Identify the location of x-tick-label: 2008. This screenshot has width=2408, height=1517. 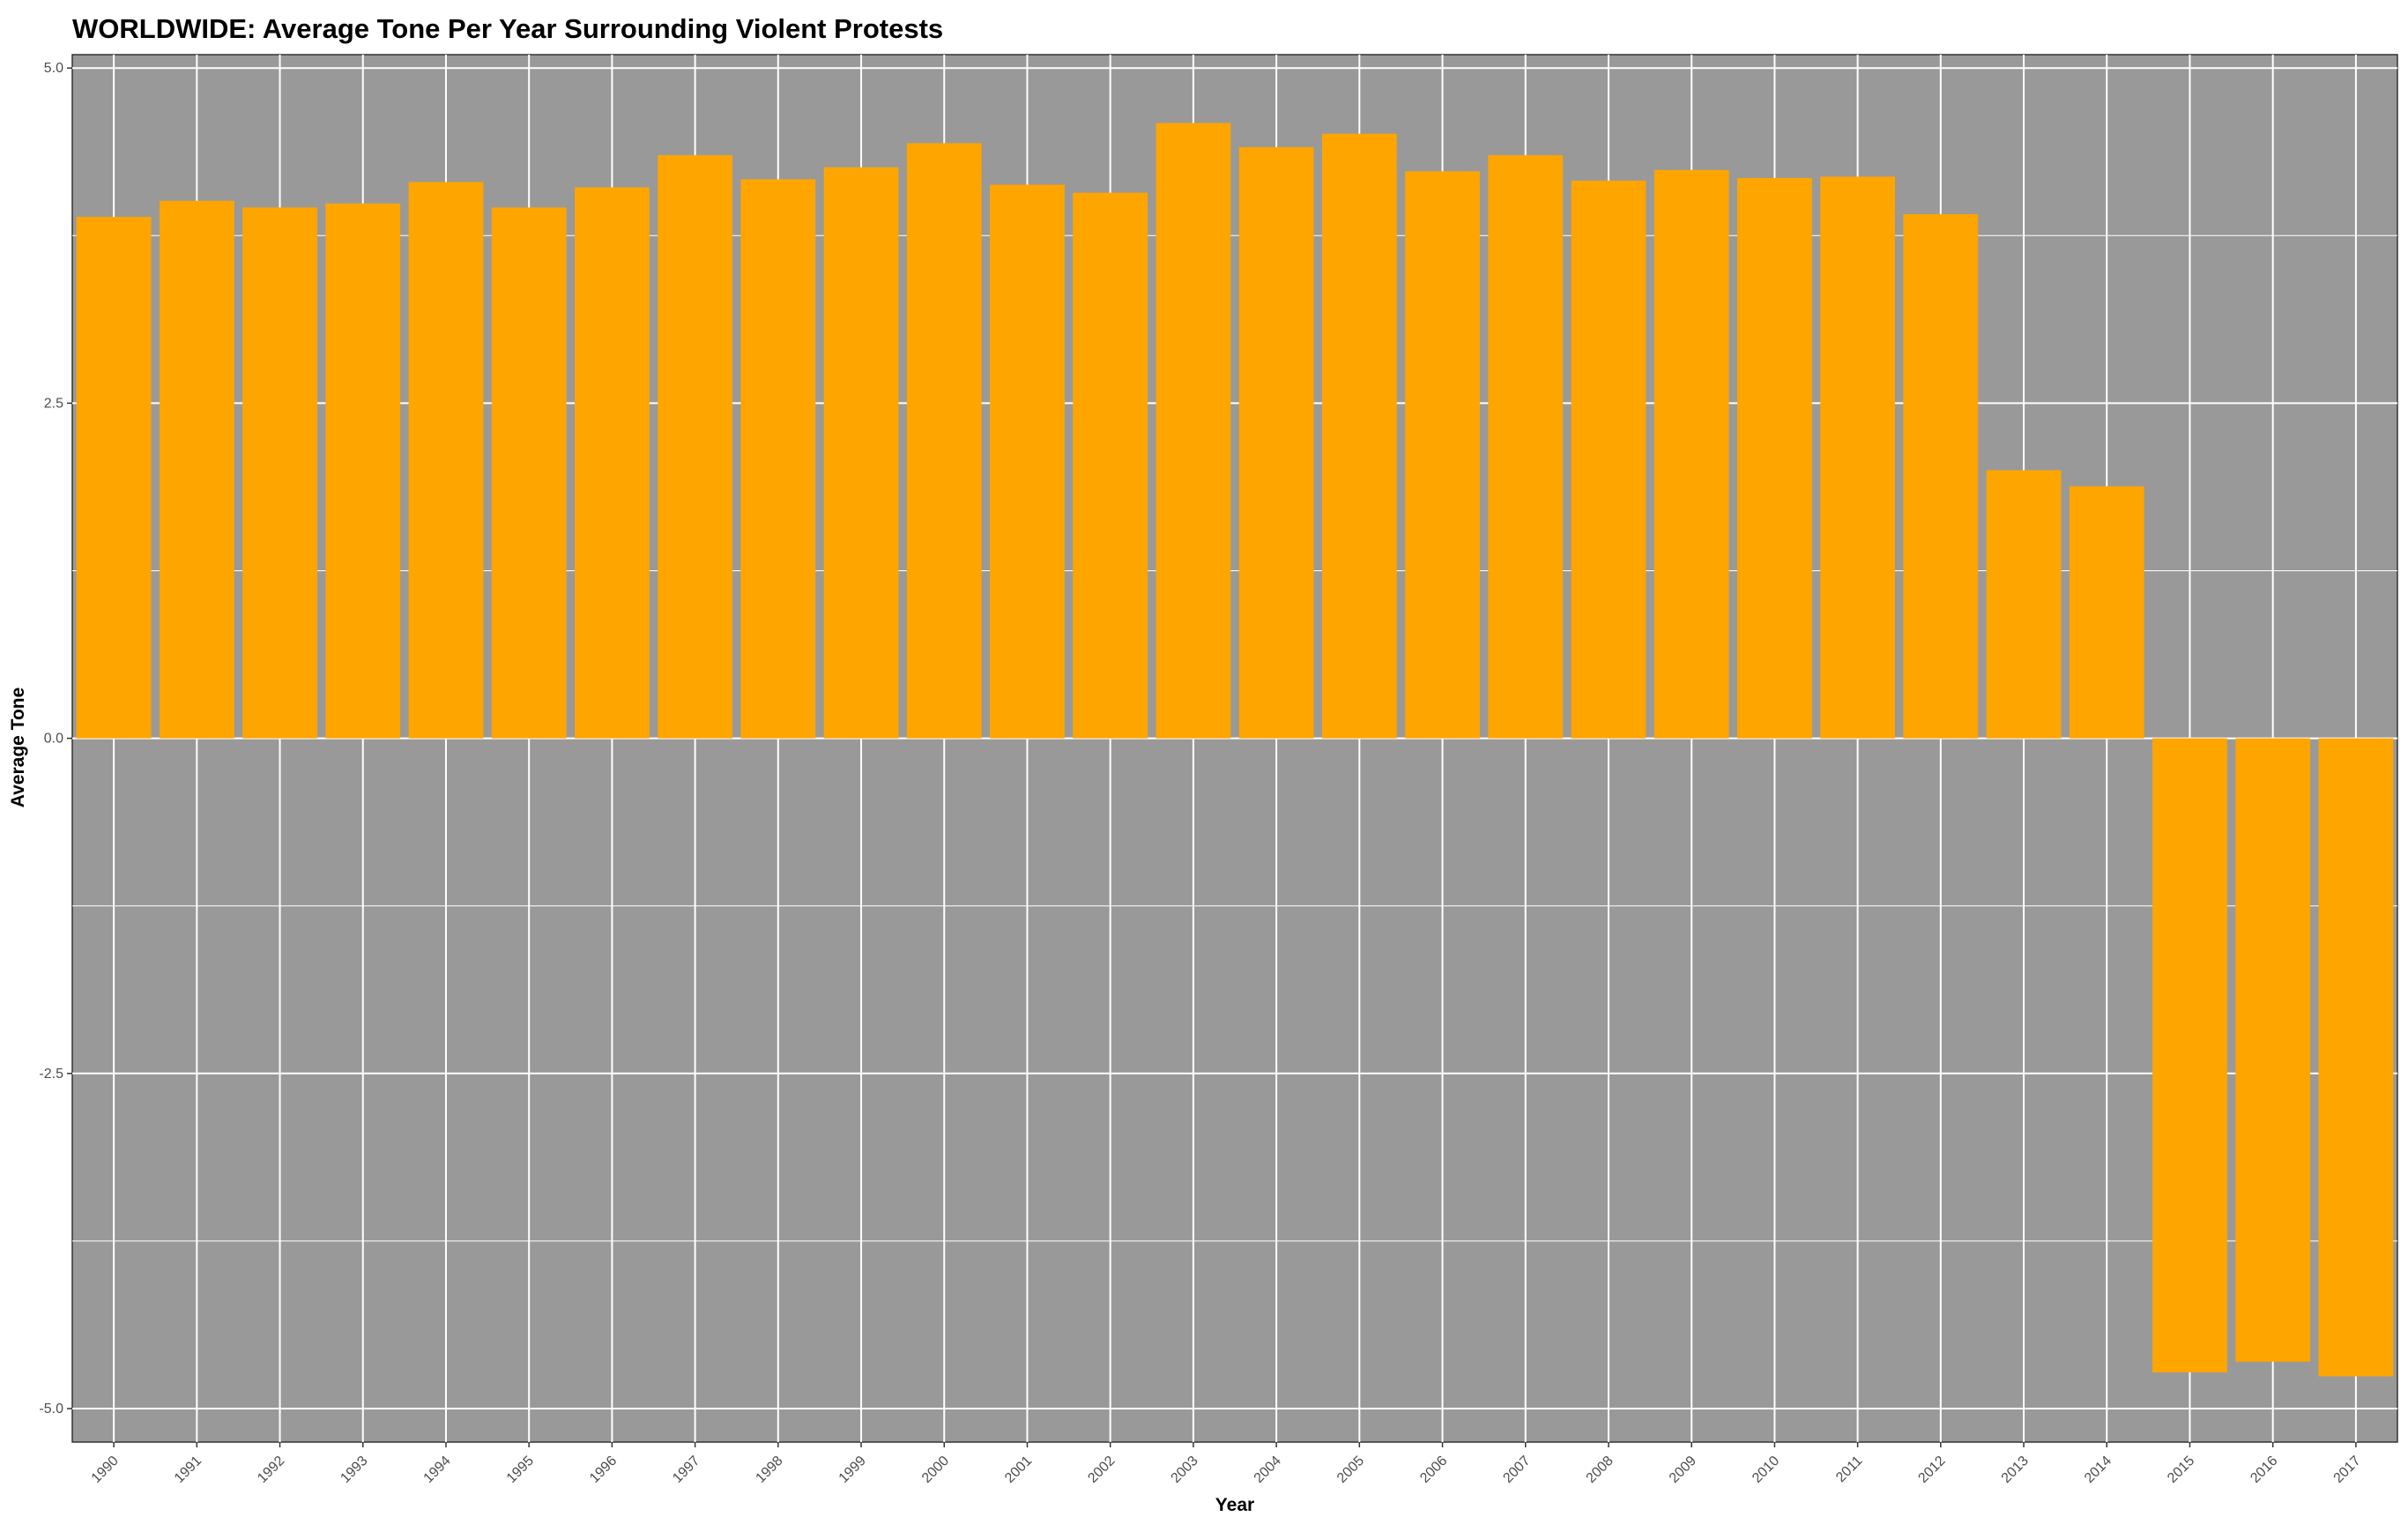
(1600, 1470).